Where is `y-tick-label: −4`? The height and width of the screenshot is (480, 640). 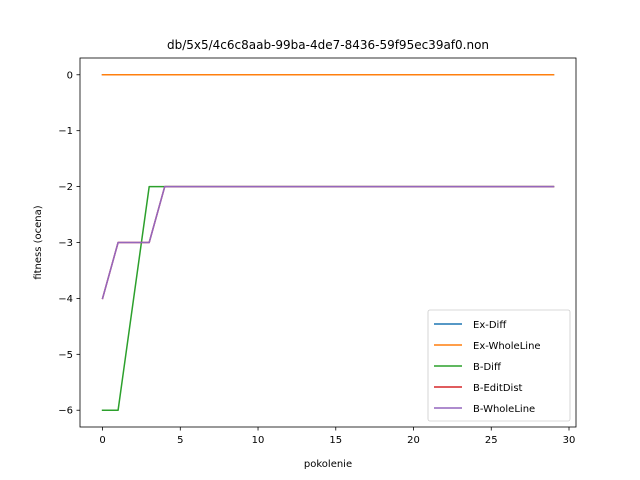 y-tick-label: −4 is located at coordinates (65, 299).